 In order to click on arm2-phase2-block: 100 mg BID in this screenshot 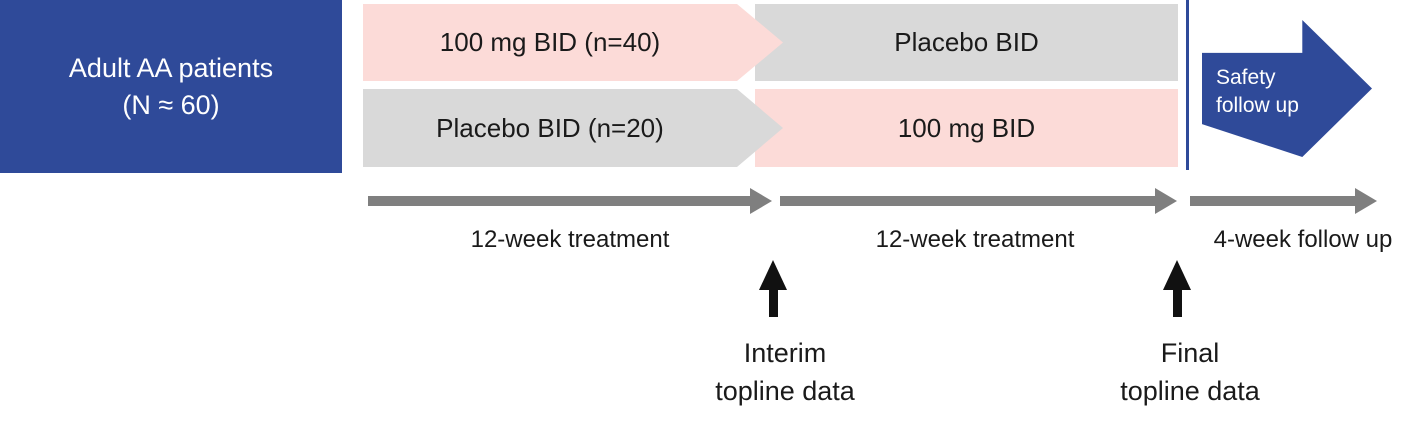, I will do `click(966, 128)`.